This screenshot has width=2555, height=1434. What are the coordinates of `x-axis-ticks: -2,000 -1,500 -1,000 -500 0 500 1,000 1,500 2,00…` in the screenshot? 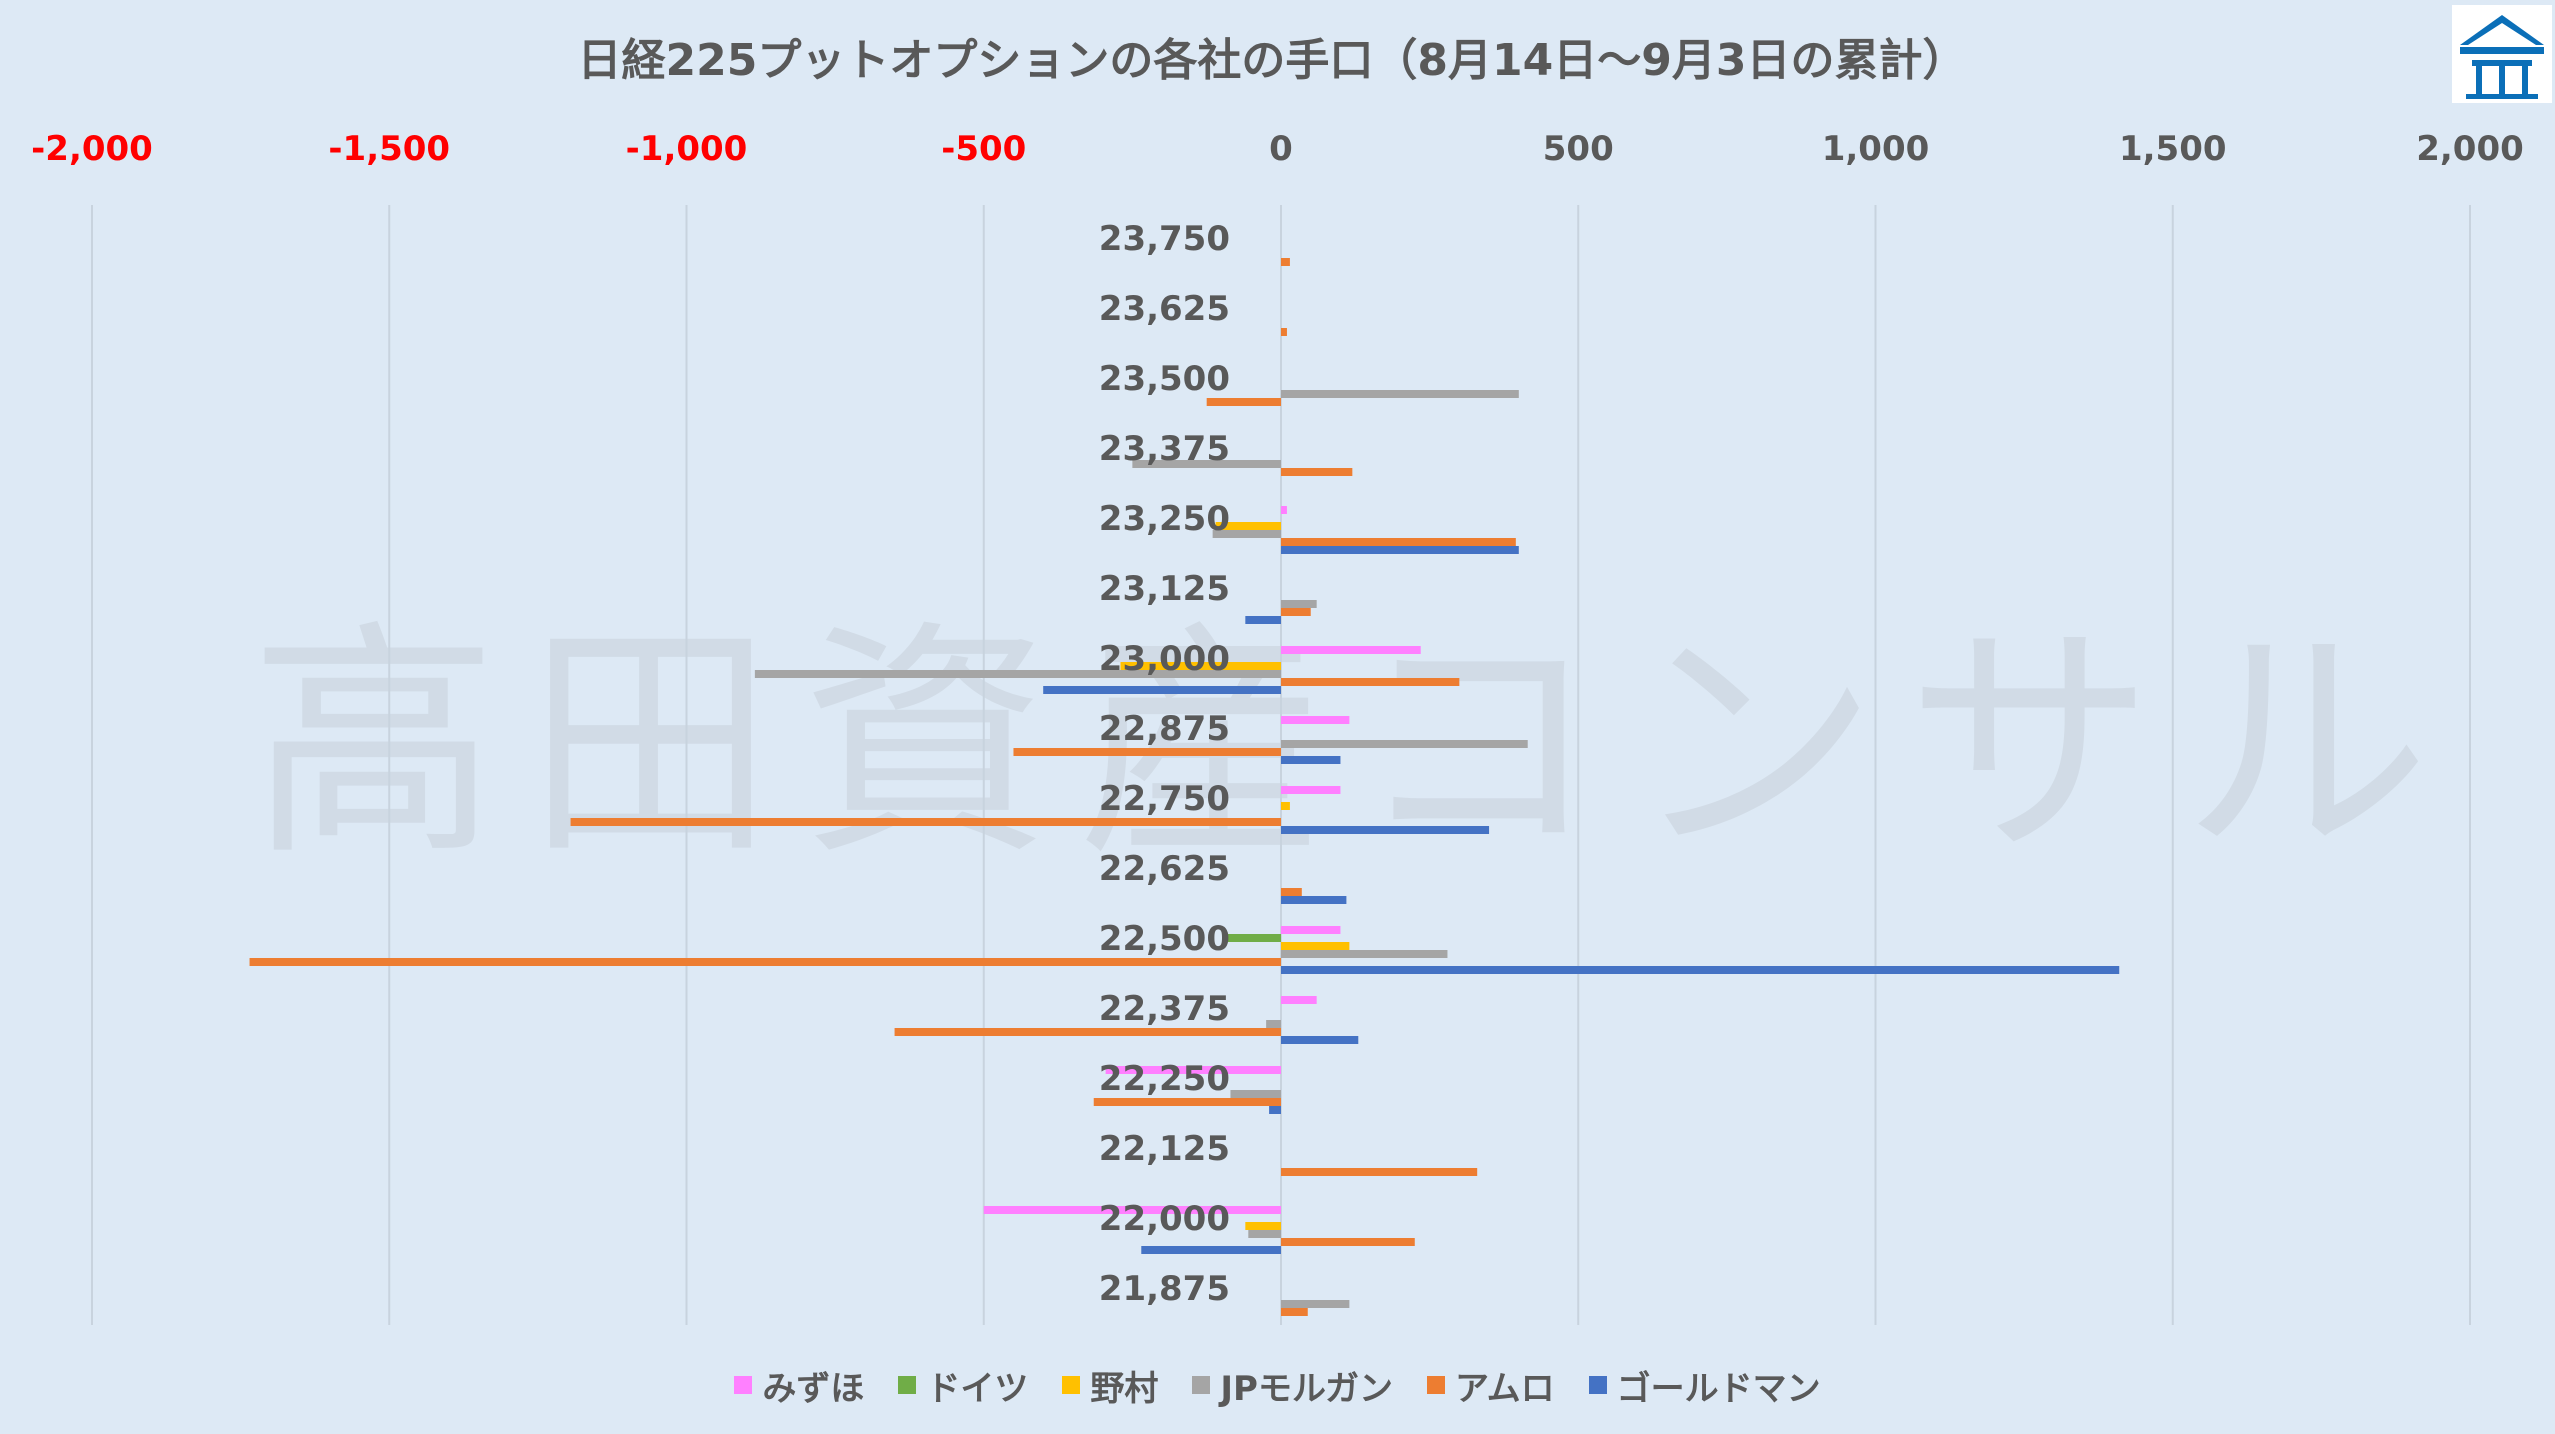 It's located at (1277, 149).